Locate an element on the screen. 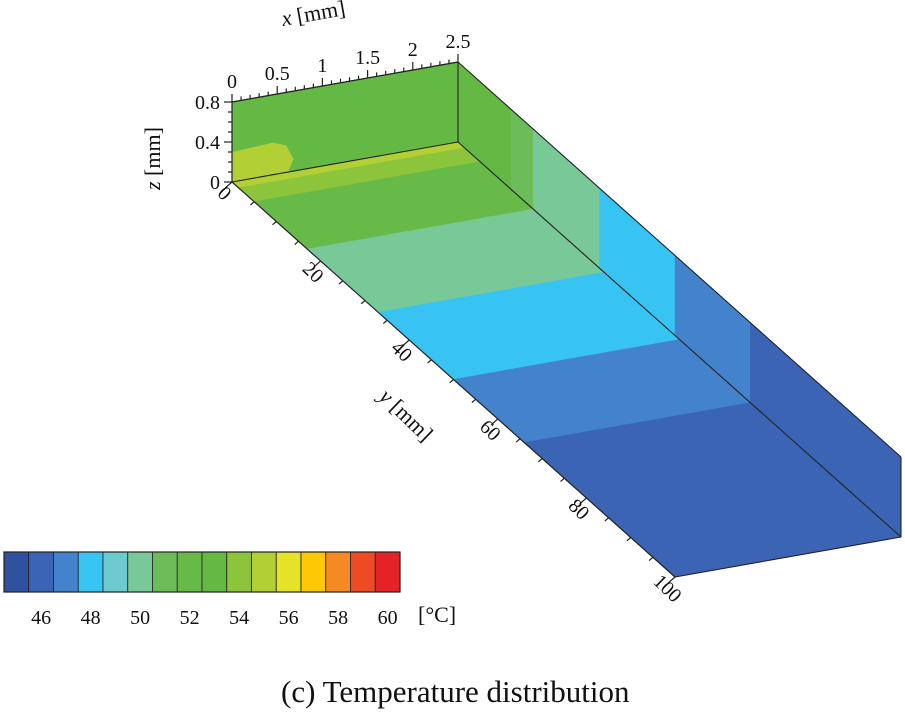 This screenshot has width=905, height=714. edge-inlet-bottom is located at coordinates (345, 162).